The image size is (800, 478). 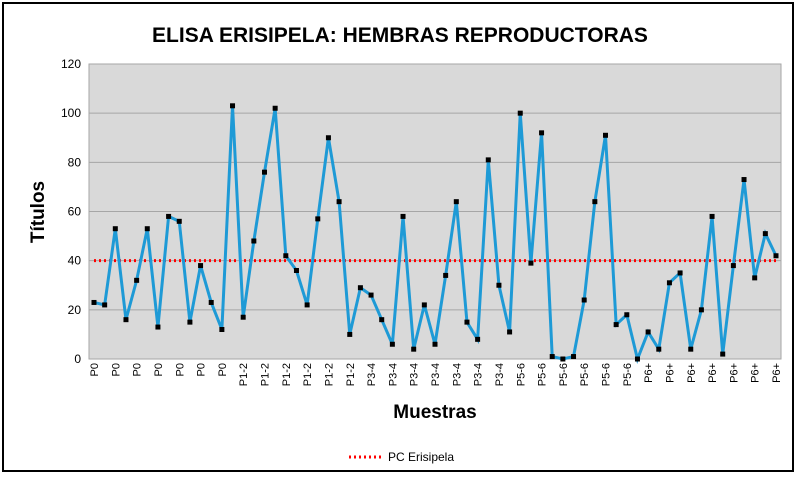 I want to click on y-tick-label: 40, so click(x=75, y=261).